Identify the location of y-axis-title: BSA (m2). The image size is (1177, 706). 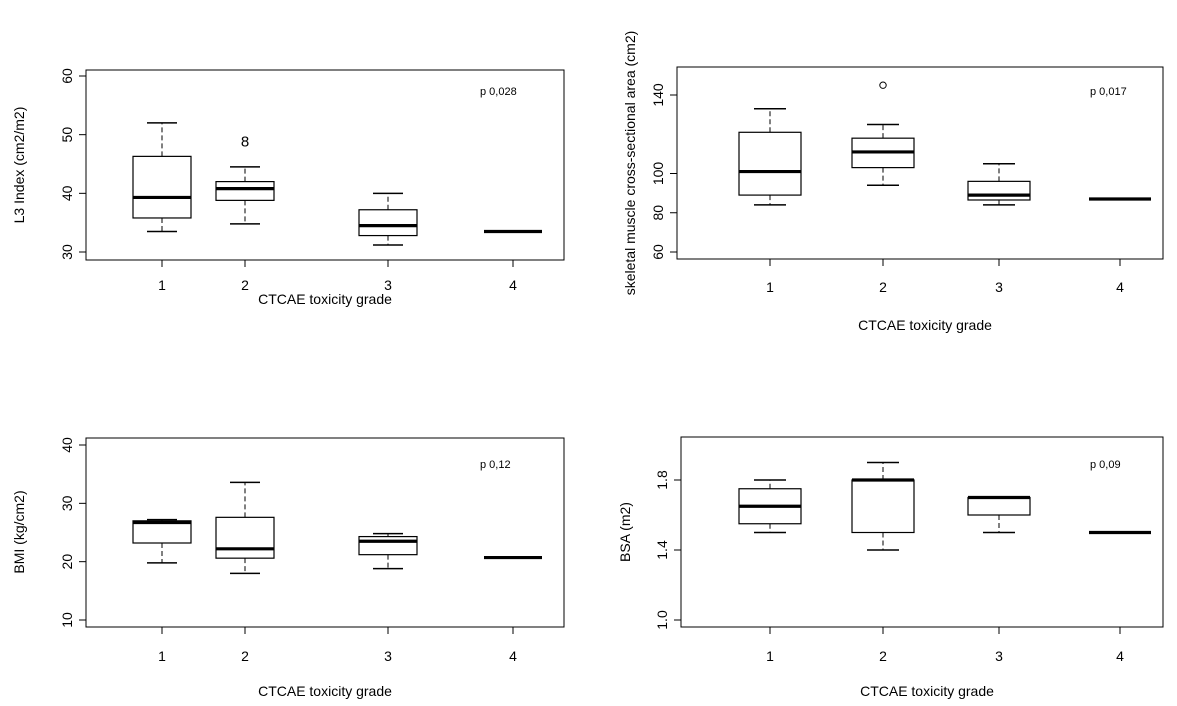
(625, 532).